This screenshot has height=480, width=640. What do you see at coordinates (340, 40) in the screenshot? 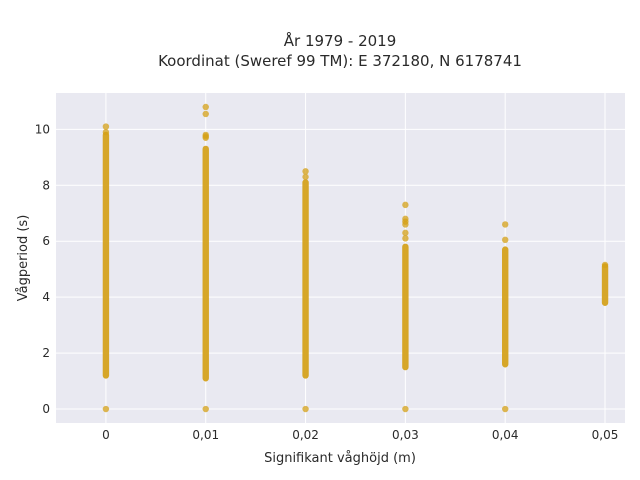
I see `chart-title-line1: År 1979 - 2019` at bounding box center [340, 40].